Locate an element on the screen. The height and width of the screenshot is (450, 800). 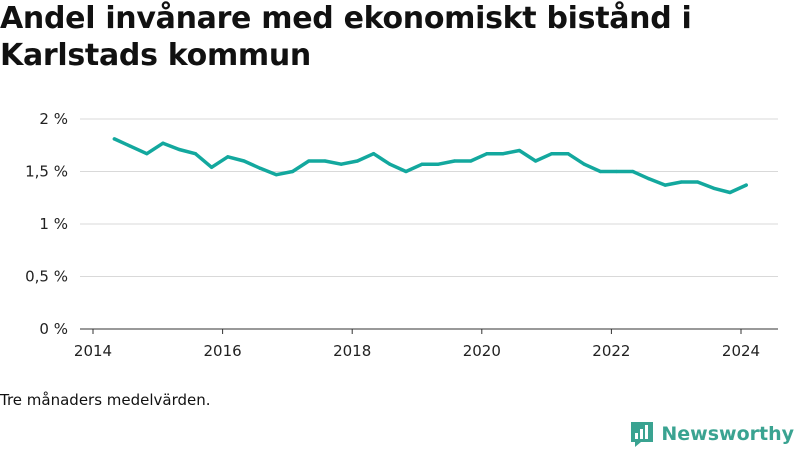
data-points is located at coordinates (430, 166).